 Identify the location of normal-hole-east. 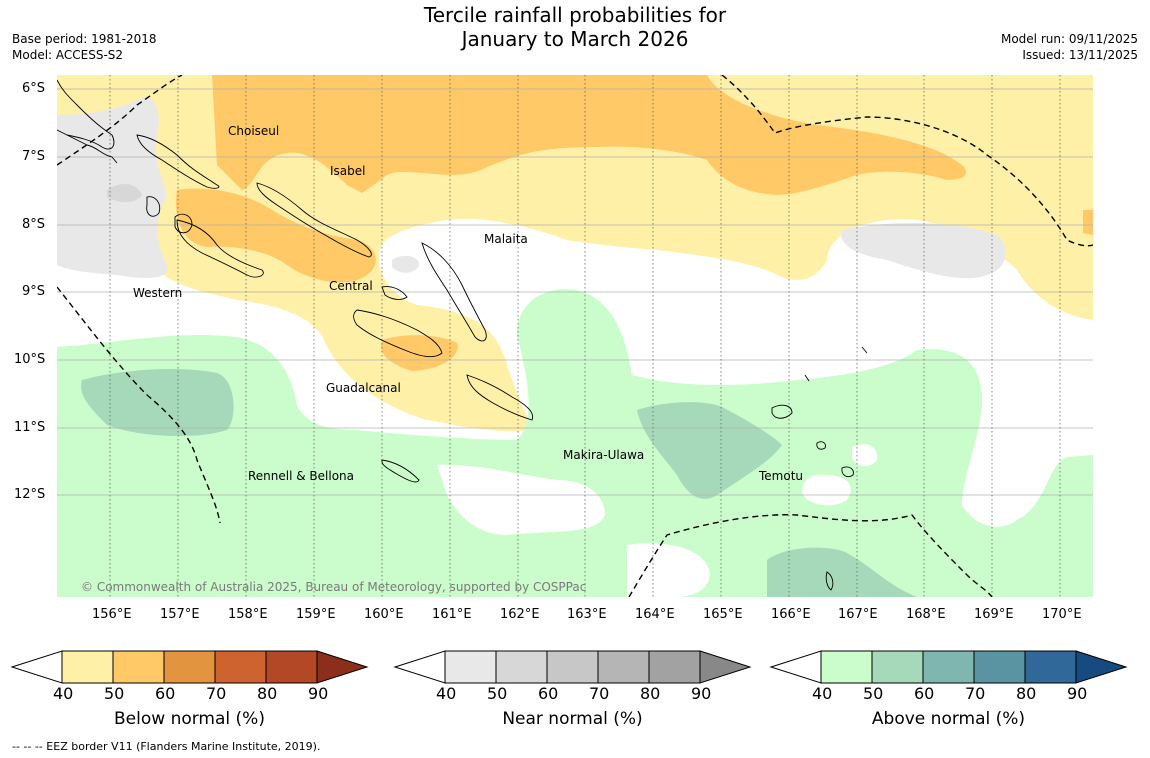
(826, 490).